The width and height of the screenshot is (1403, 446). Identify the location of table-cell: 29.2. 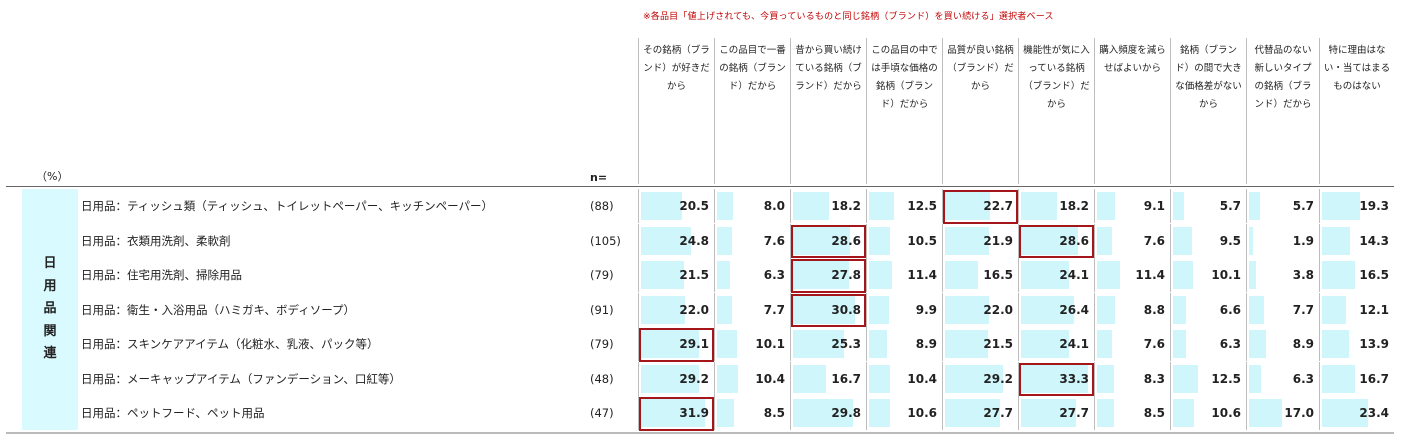
(676, 378).